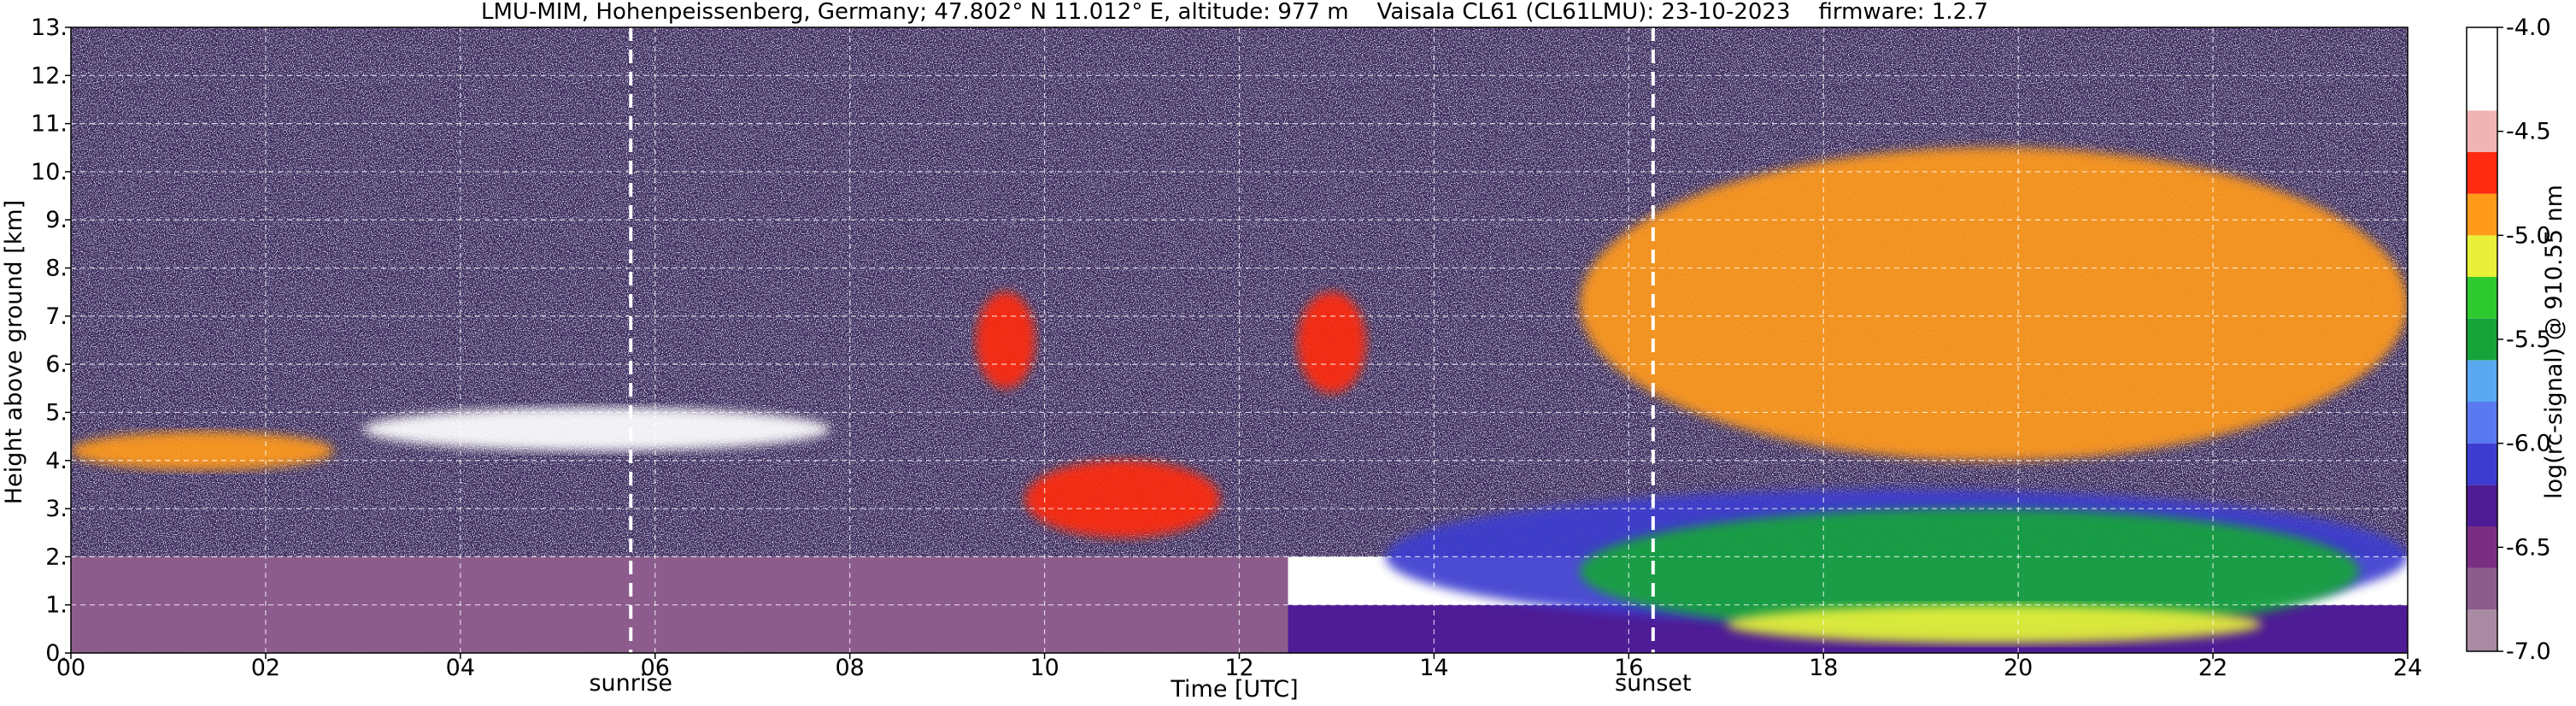  Describe the element at coordinates (2407, 668) in the screenshot. I see `x-tick-label: 24` at that location.